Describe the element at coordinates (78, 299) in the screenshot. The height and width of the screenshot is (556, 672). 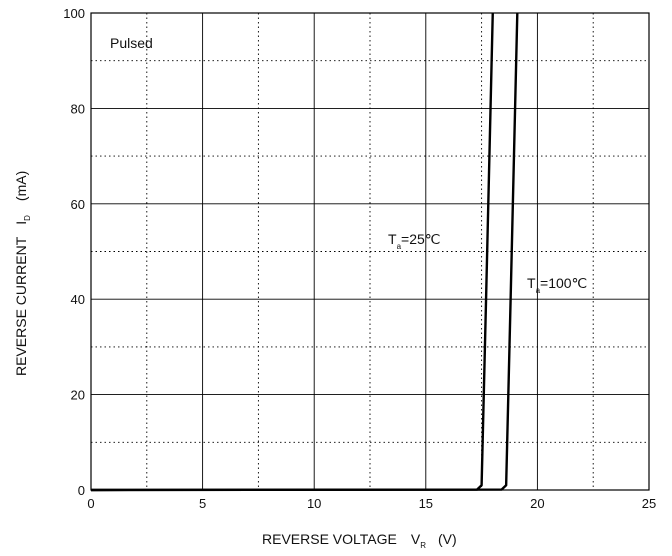
I see `y-tick-label: 40` at that location.